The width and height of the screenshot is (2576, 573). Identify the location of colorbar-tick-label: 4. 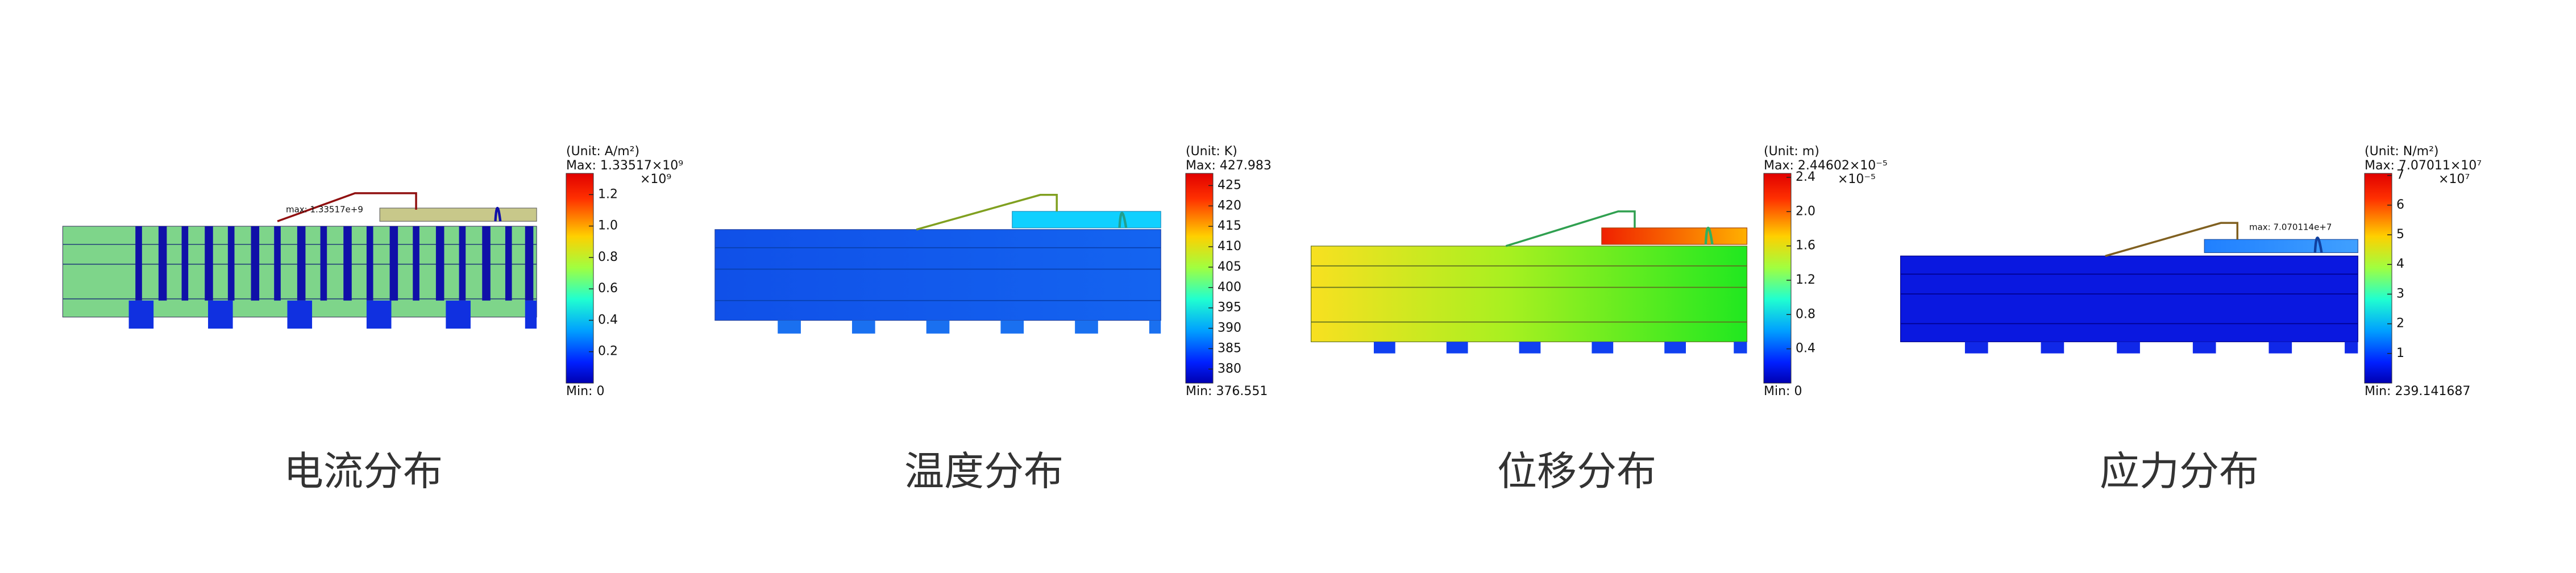
(2400, 264).